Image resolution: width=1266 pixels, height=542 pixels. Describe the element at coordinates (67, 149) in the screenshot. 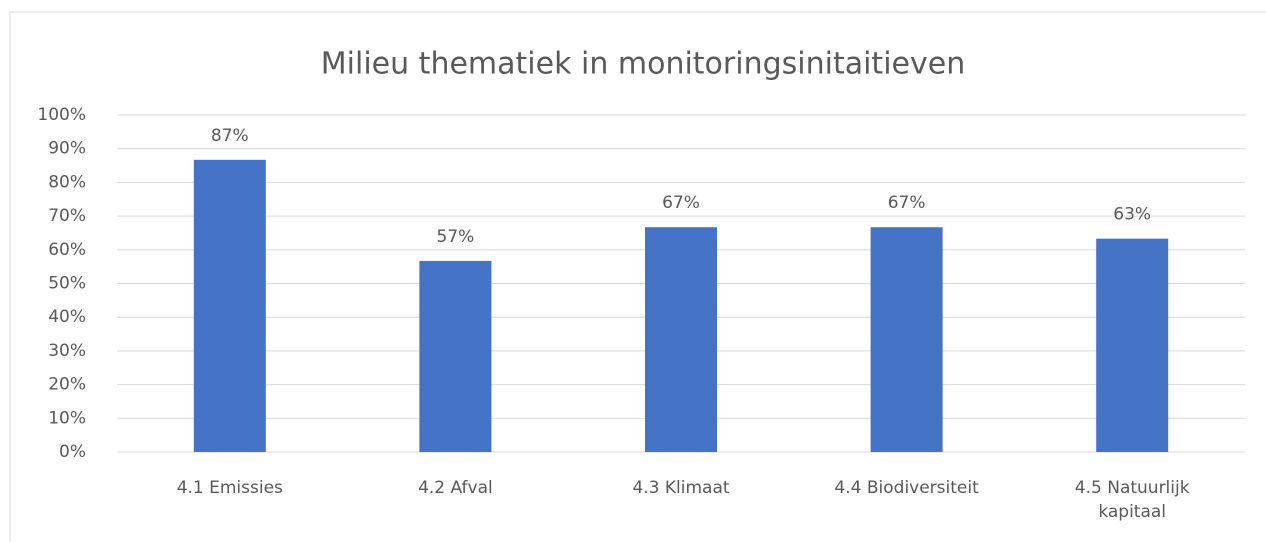

I see `y-tick-label: 90%` at that location.